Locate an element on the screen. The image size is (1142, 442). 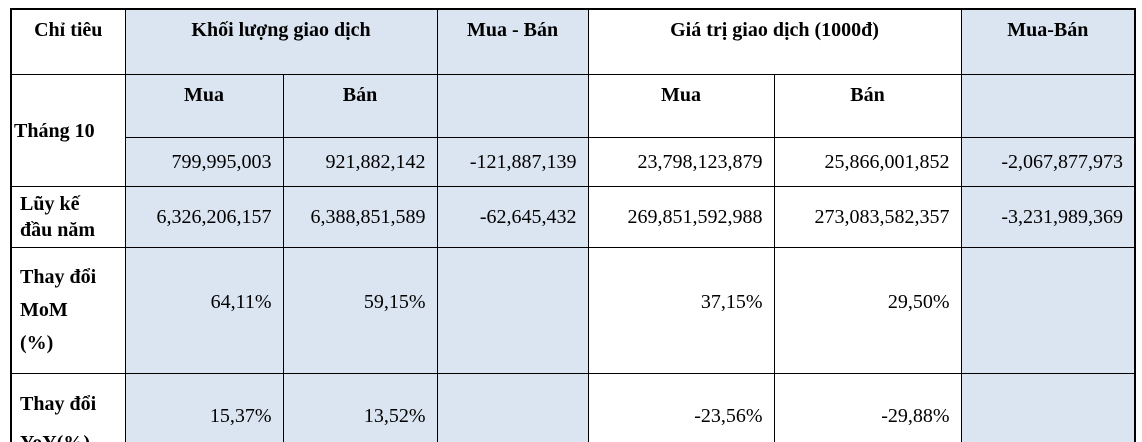
mom-volume-mua: 64,11% is located at coordinates (204, 310).